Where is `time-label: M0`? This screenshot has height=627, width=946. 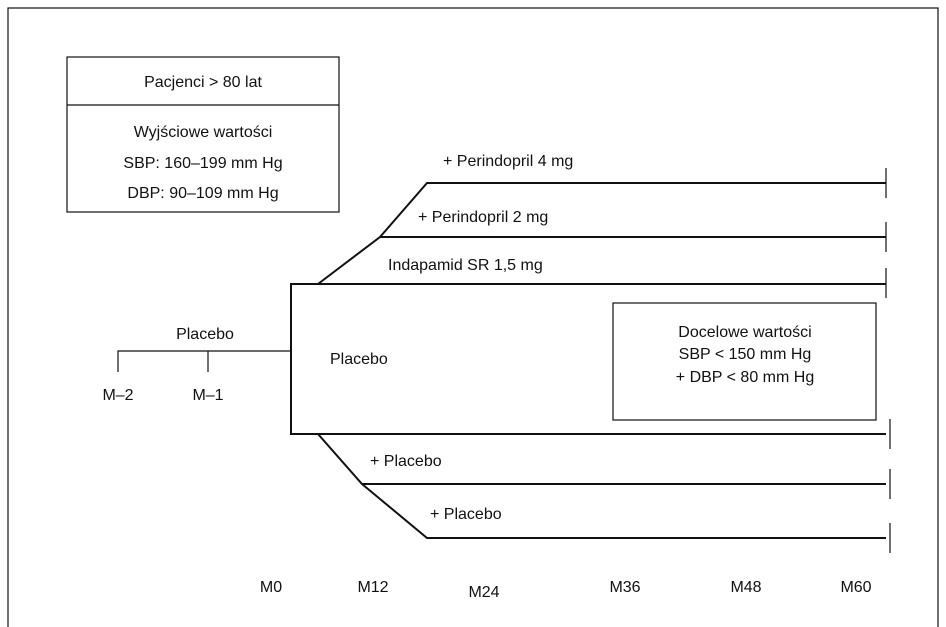 time-label: M0 is located at coordinates (271, 587).